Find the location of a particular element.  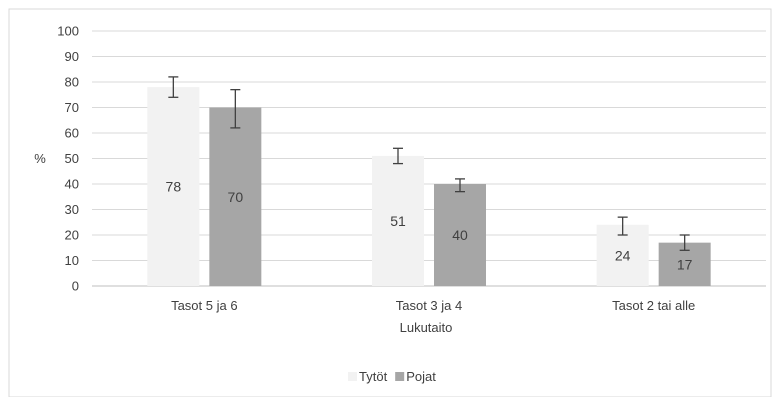

y-tick-label: 50 is located at coordinates (72, 158).